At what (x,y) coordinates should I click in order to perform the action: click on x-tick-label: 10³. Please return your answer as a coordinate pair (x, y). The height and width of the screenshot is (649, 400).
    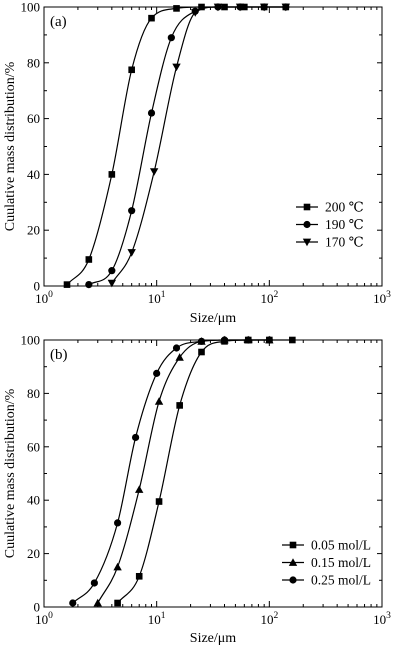
    Looking at the image, I should click on (382, 298).